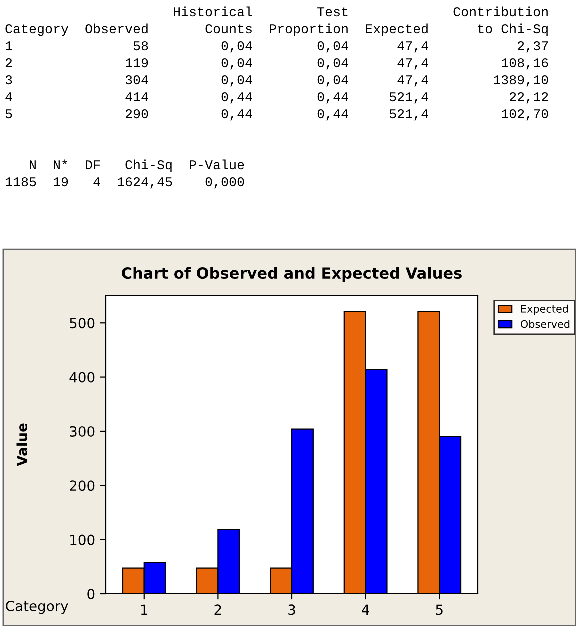  Describe the element at coordinates (218, 609) in the screenshot. I see `x-tick-label: 2` at that location.